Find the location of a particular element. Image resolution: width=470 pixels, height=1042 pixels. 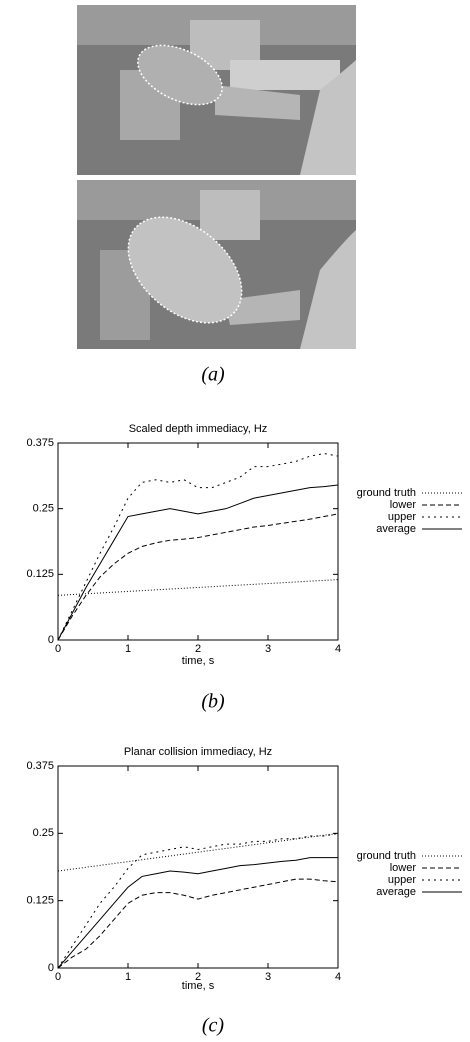

chart-title: Scaled depth immediacy, Hz is located at coordinates (198, 429).